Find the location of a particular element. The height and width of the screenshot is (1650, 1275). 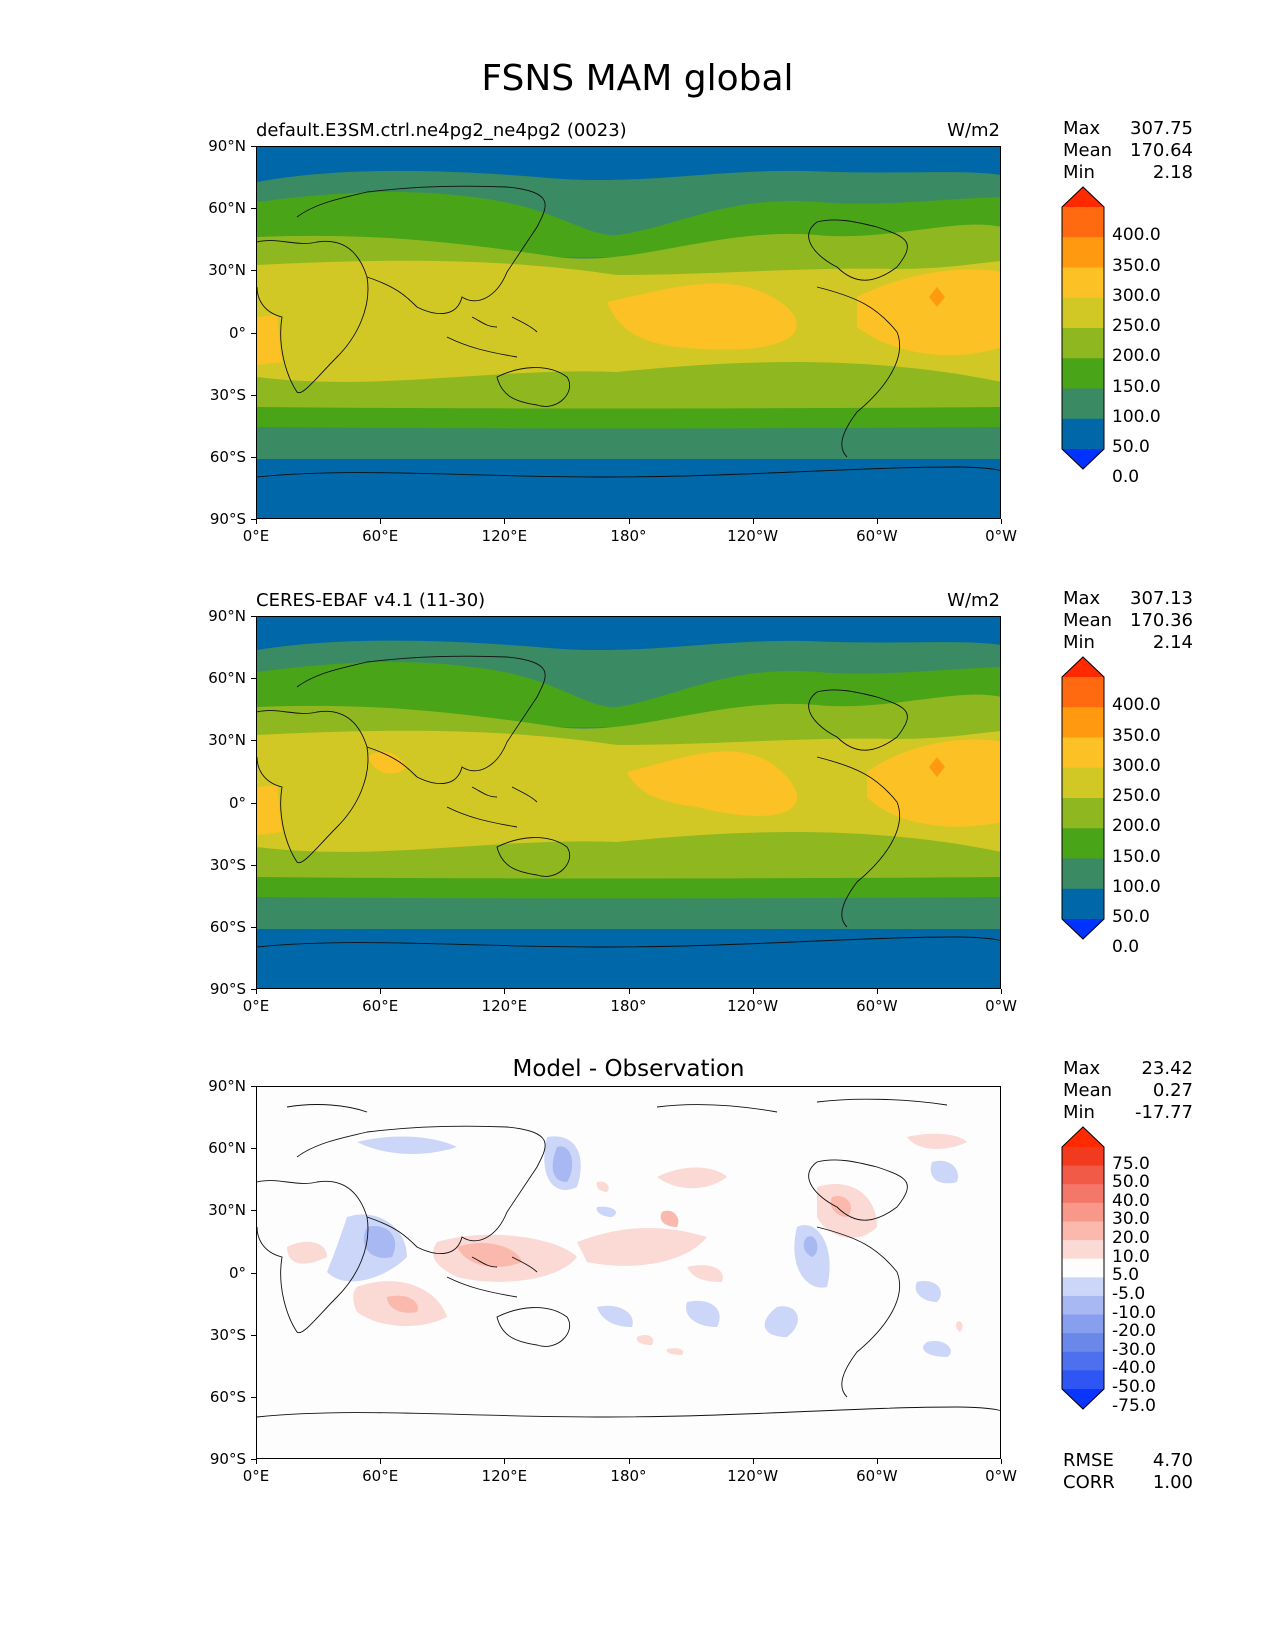

min-value: 2.18 is located at coordinates (1172, 172).